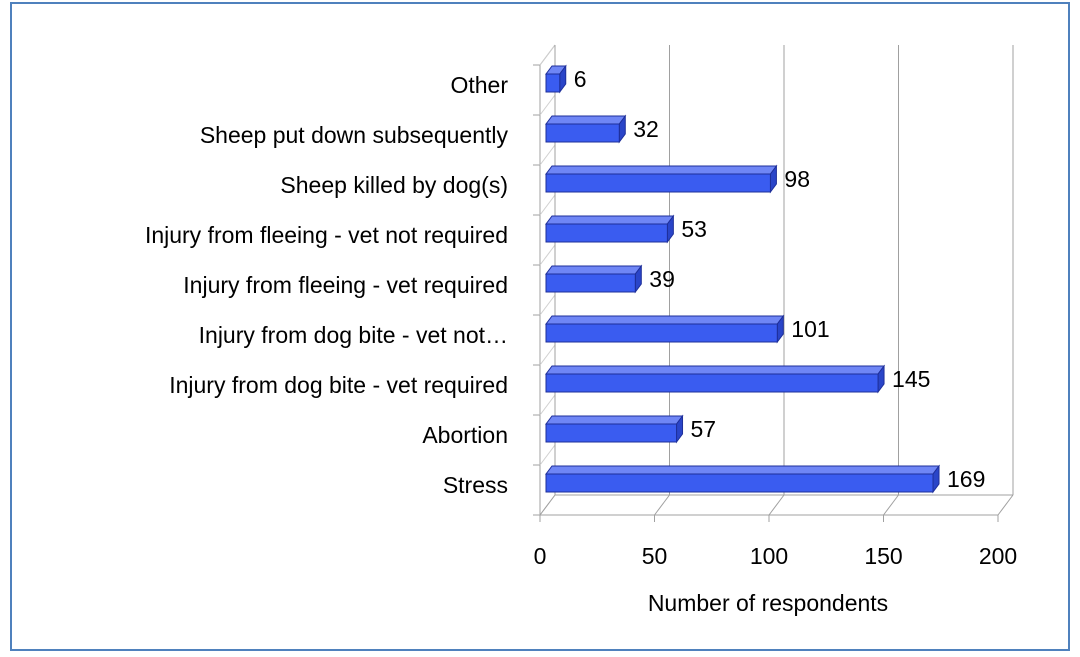  I want to click on x-tick-label: 100, so click(769, 556).